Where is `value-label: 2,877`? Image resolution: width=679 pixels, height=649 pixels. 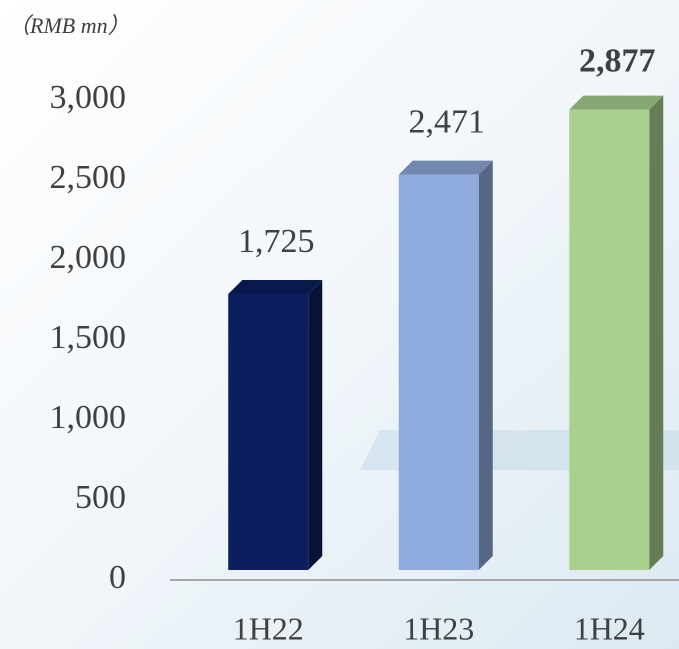 value-label: 2,877 is located at coordinates (617, 60).